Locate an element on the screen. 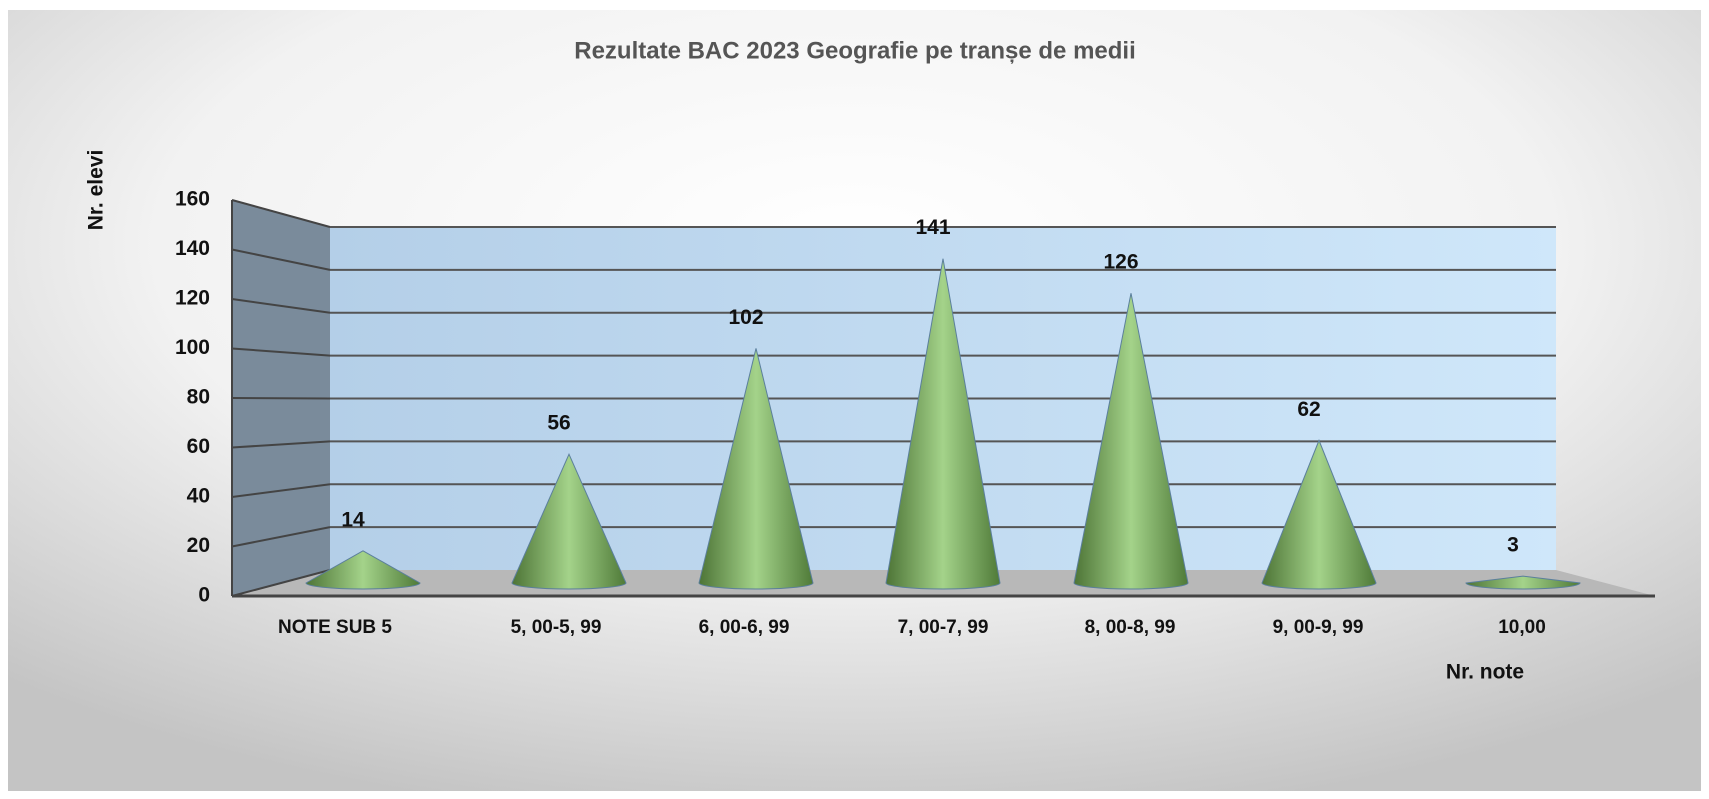 The image size is (1709, 799). x-axis-label: Nr. note is located at coordinates (1485, 672).